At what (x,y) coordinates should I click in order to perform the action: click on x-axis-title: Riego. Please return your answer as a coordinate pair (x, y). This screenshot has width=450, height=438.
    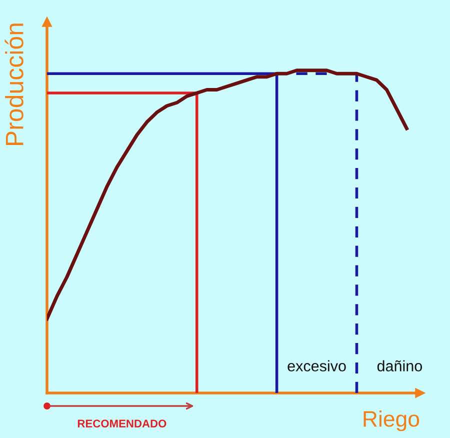
    Looking at the image, I should click on (392, 421).